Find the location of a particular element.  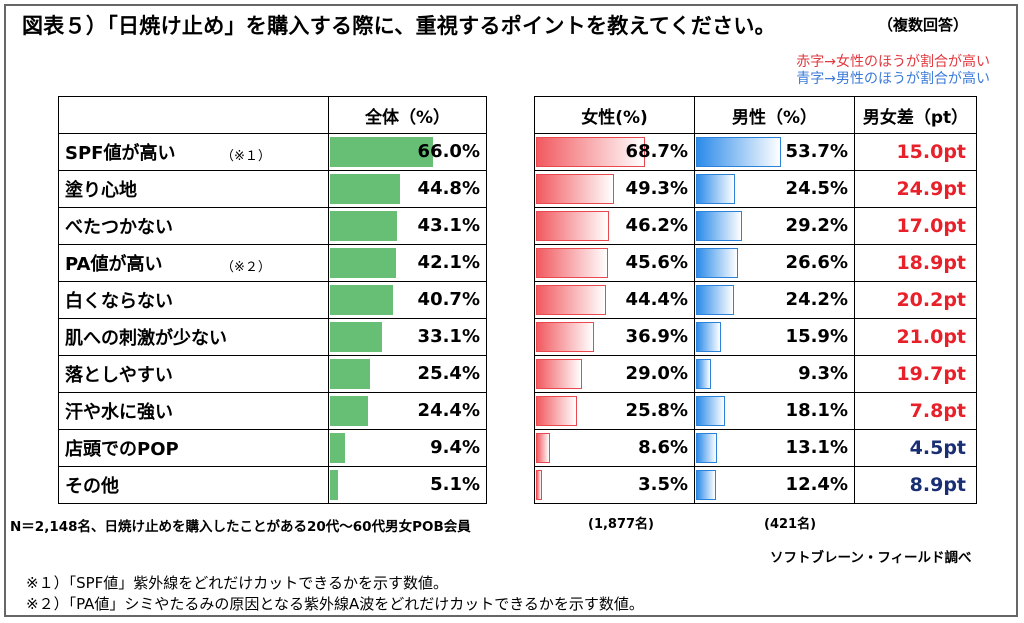

male-value-label: 12.4% is located at coordinates (816, 484).